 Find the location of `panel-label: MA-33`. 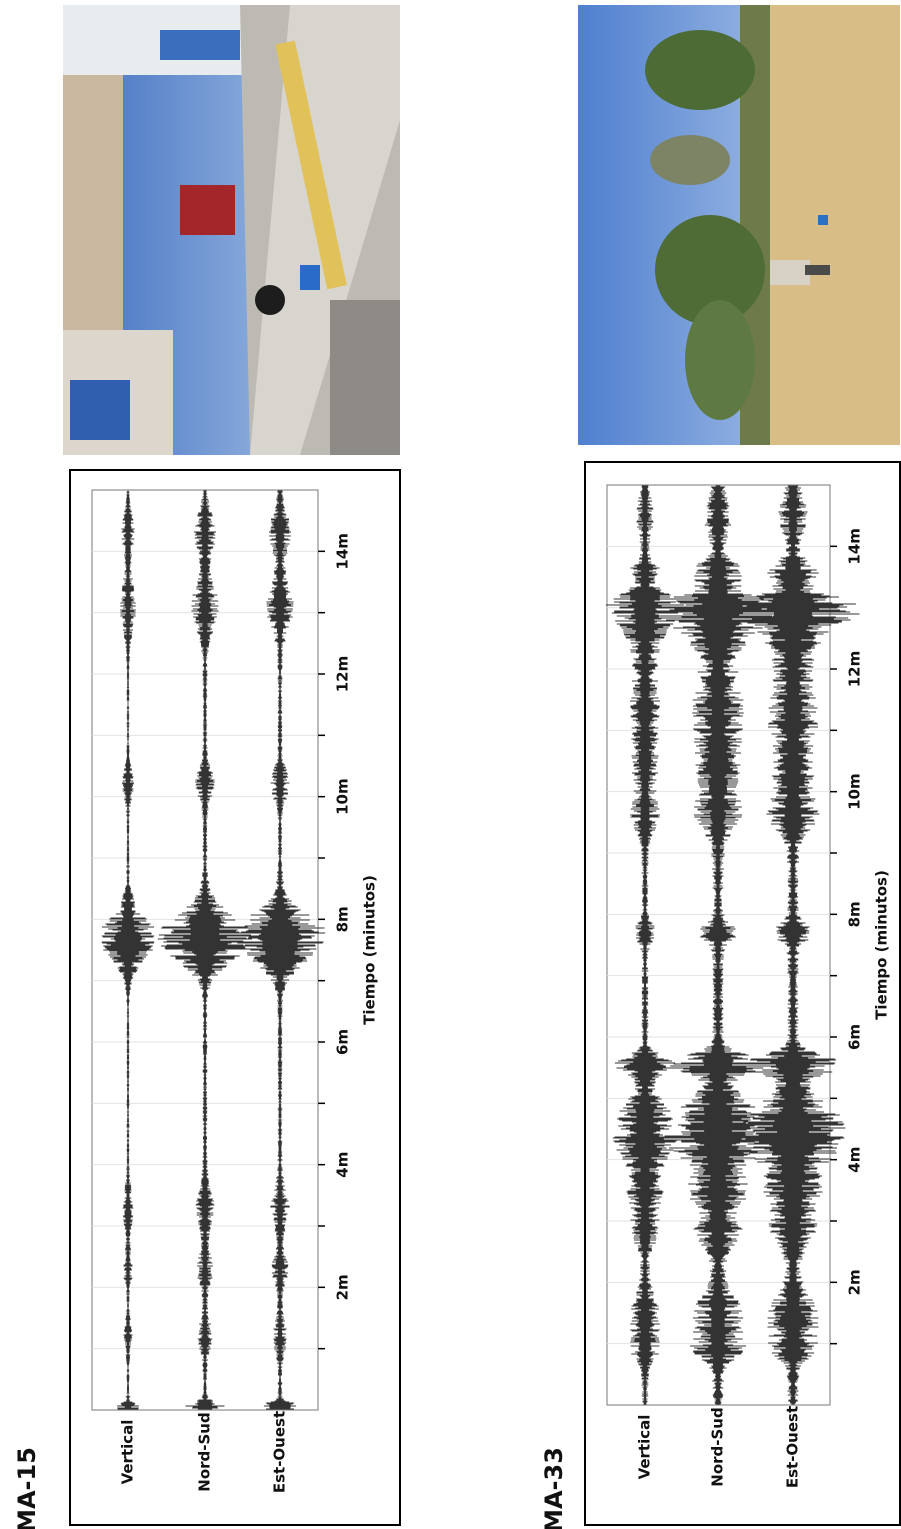

panel-label: MA-33 is located at coordinates (554, 1488).